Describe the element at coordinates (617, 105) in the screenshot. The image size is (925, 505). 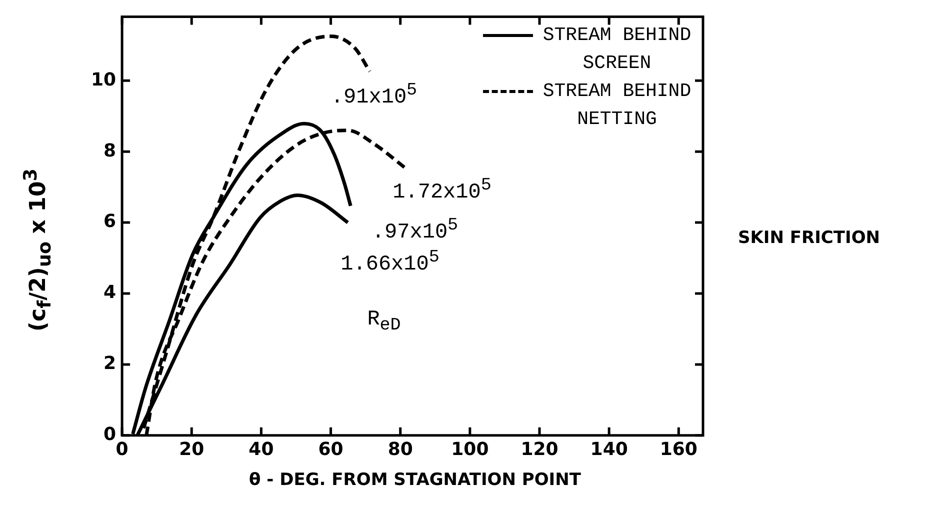
I see `legend-label: STREAM BEHIND NETTING` at that location.